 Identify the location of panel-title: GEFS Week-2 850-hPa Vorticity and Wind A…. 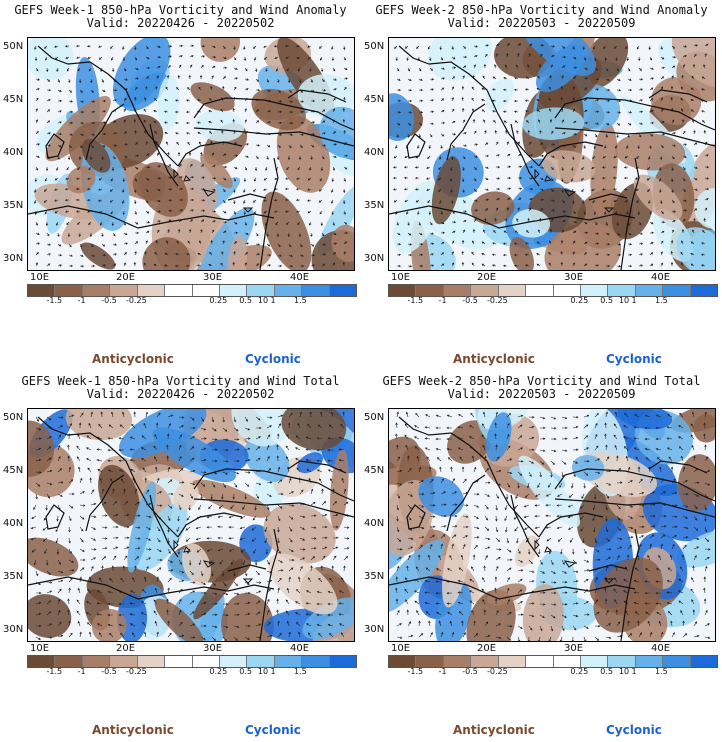
(541, 10).